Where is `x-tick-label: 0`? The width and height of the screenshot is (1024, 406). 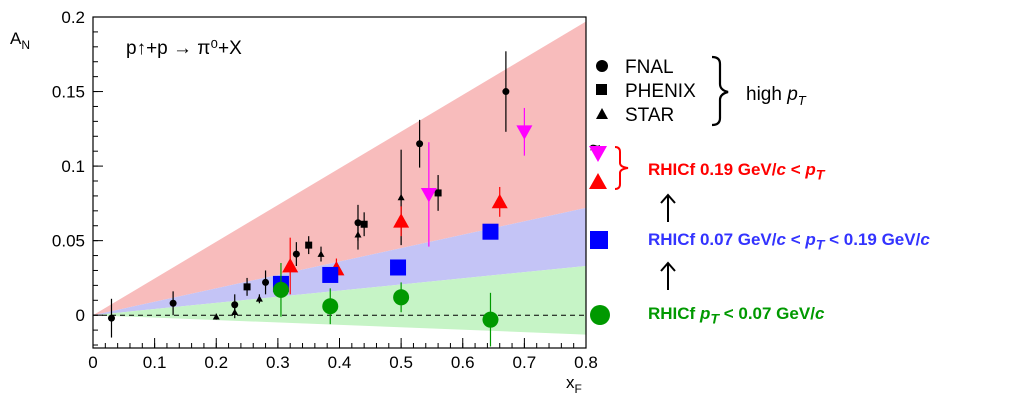
x-tick-label: 0 is located at coordinates (92, 362).